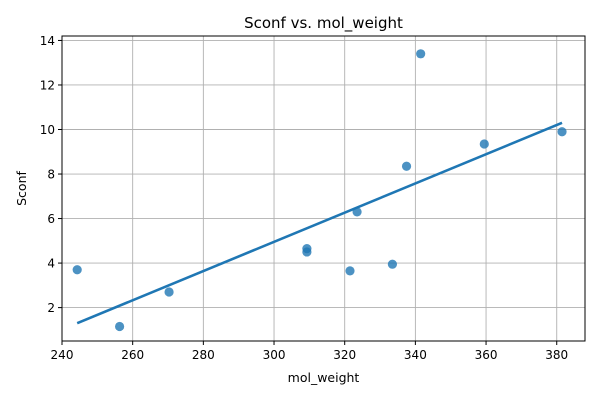 This screenshot has width=600, height=400. I want to click on y-tick-label: 8, so click(51, 175).